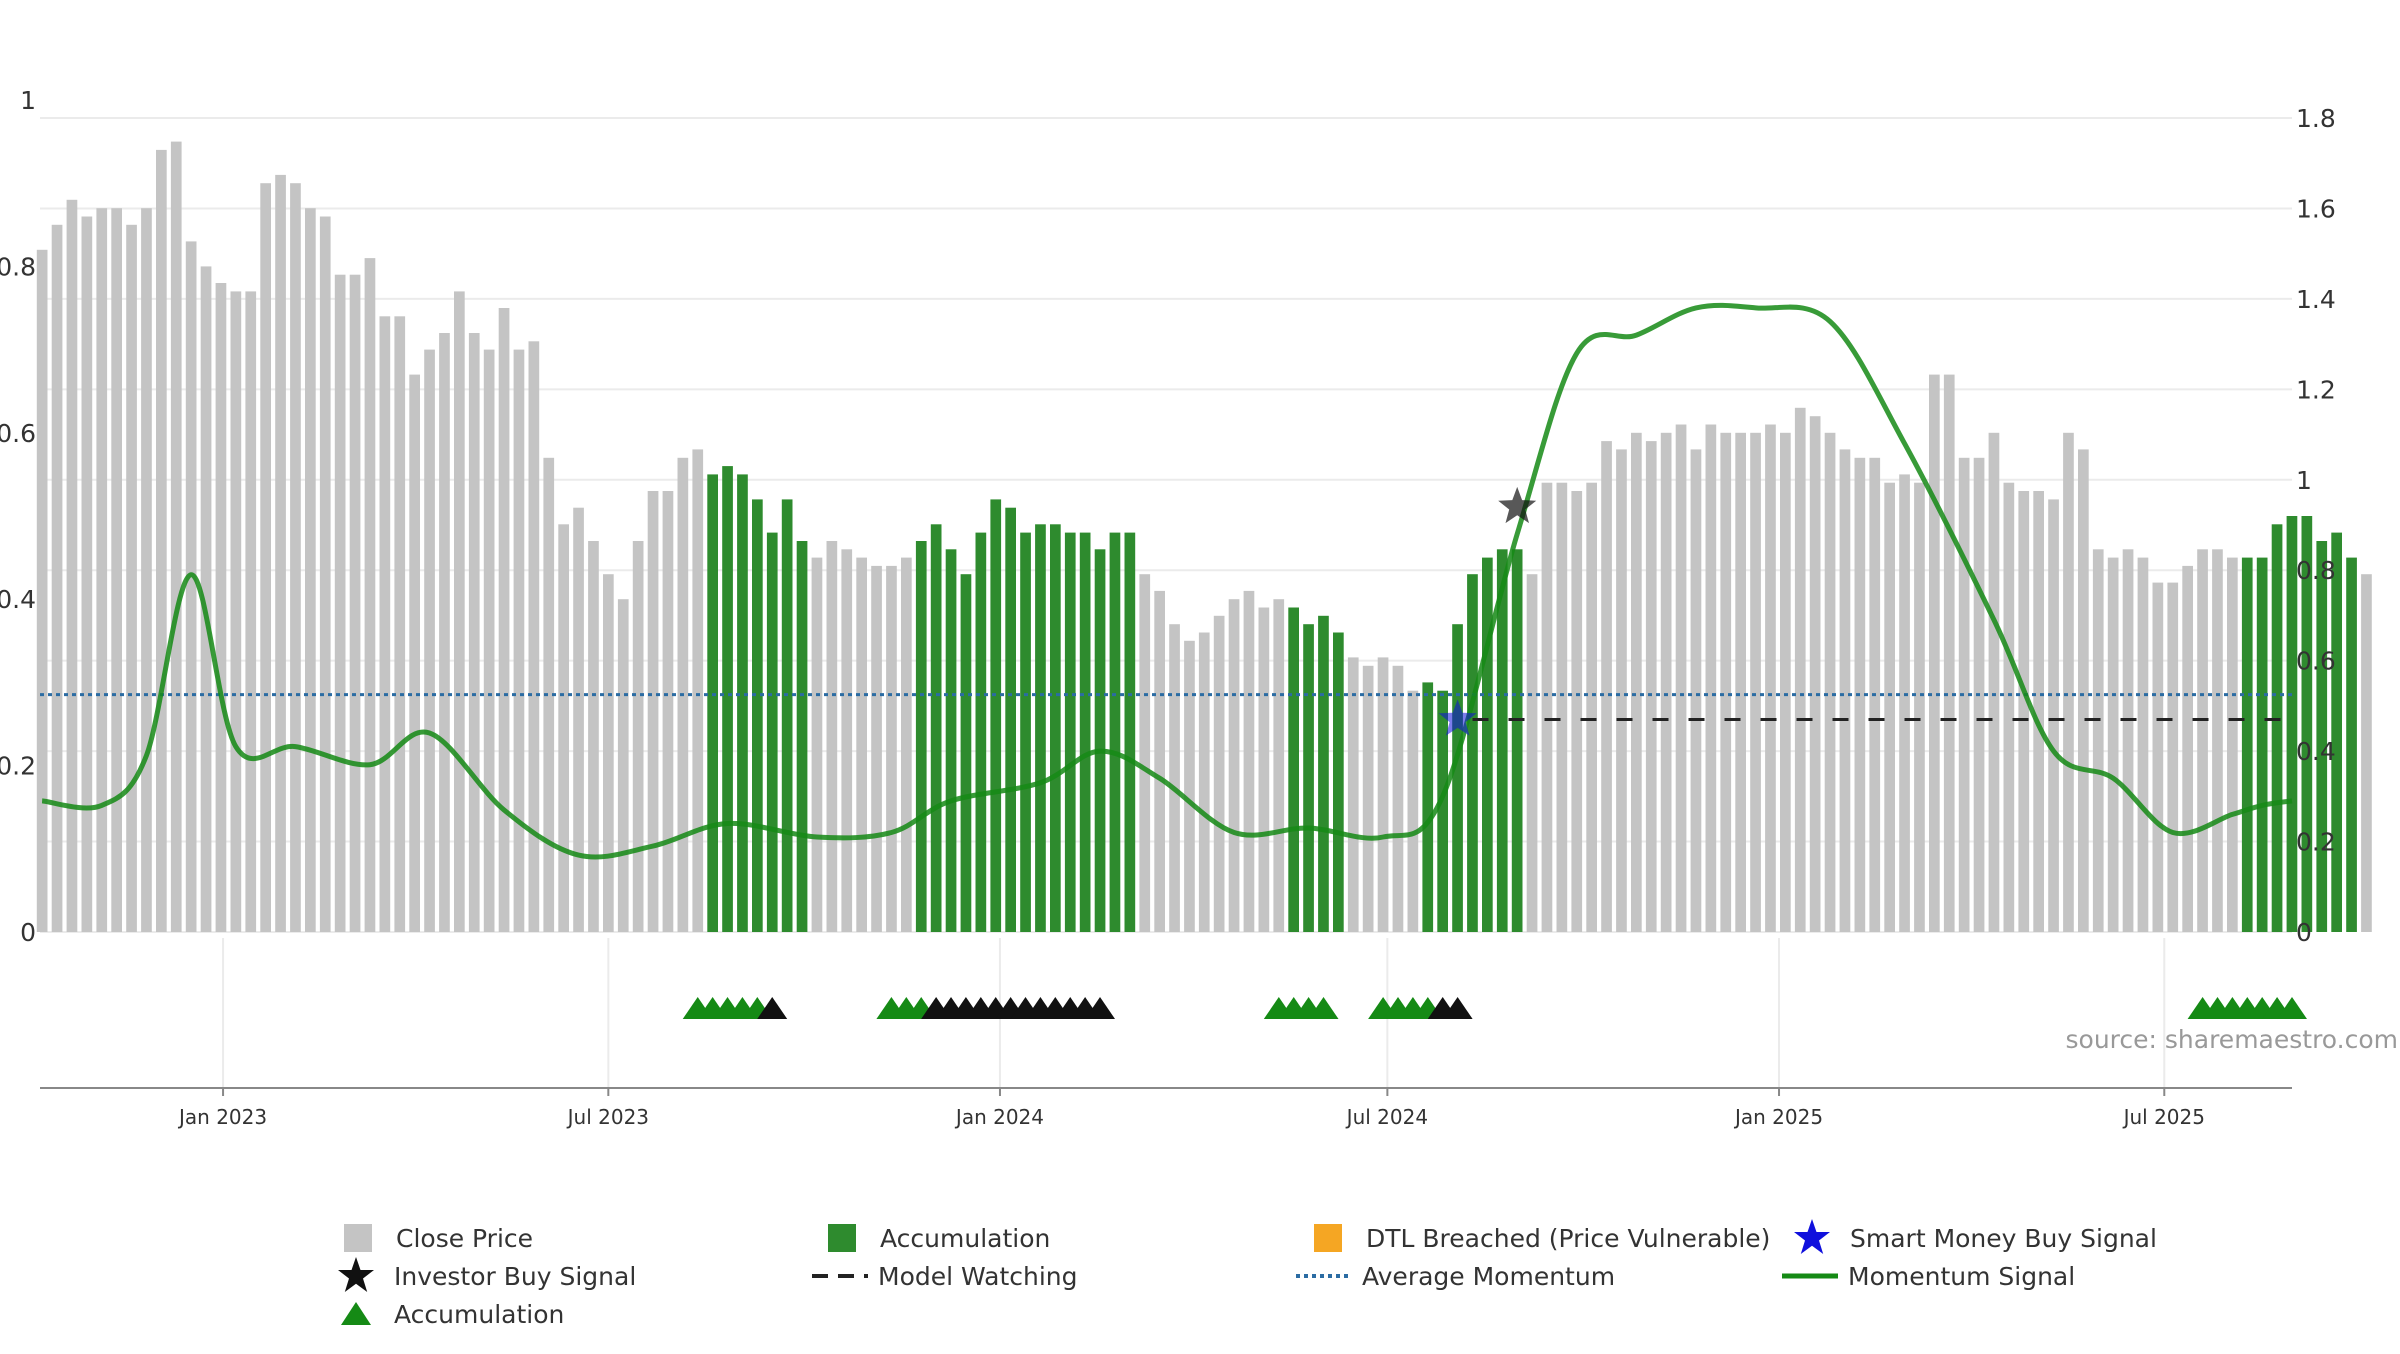 The height and width of the screenshot is (1354, 2400). Describe the element at coordinates (1927, 1276) in the screenshot. I see `legend-item-momentum-signal: Momentum Signal` at that location.